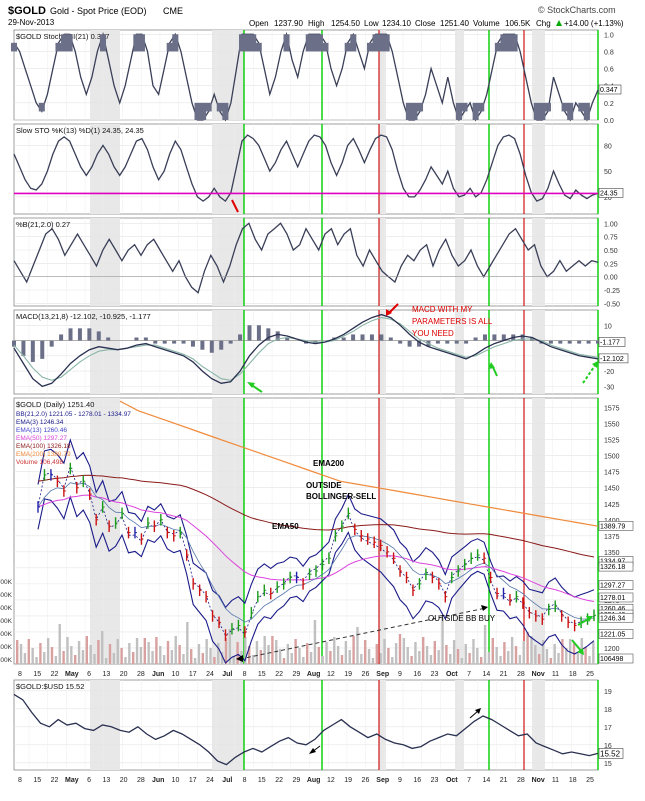 The width and height of the screenshot is (645, 801). I want to click on y-tick-label: -0.25, so click(612, 291).